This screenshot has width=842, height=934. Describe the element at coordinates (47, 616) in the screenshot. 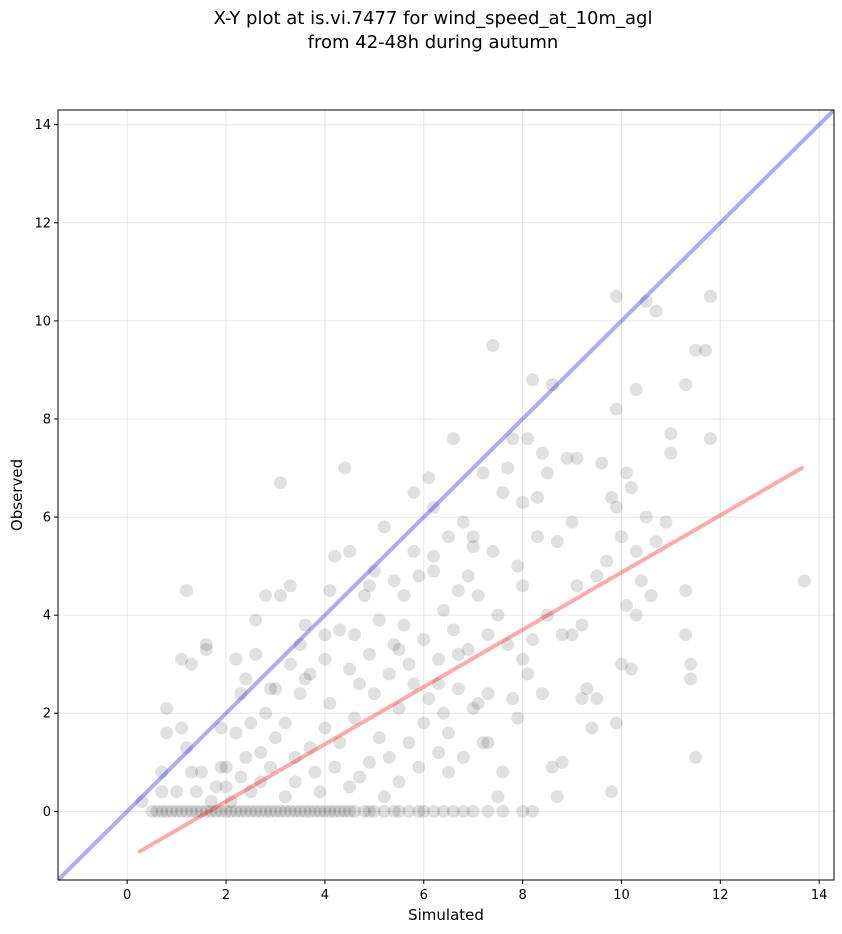

I see `y-tick-label: 4` at that location.